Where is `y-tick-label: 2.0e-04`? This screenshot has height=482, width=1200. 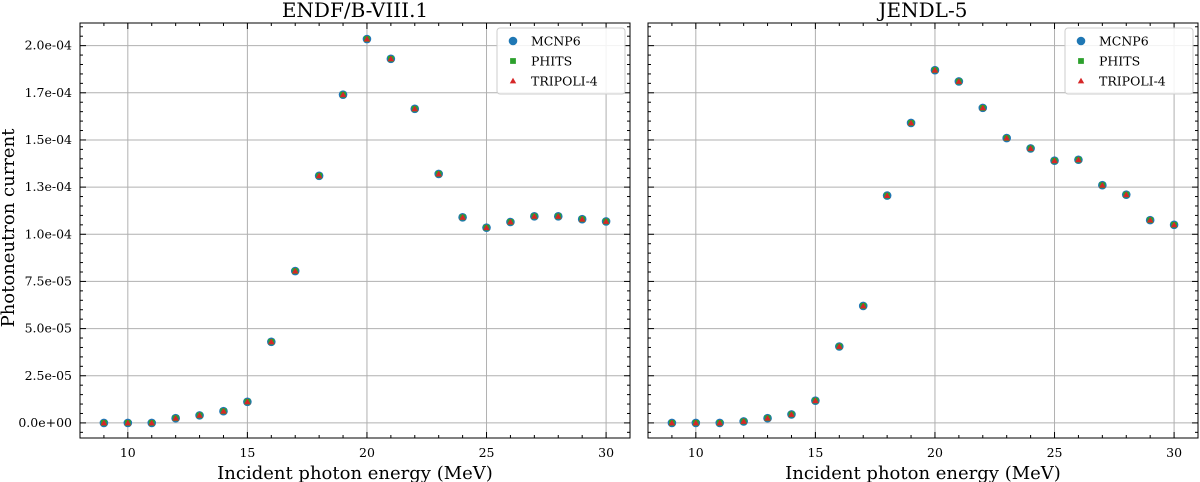 y-tick-label: 2.0e-04 is located at coordinates (48, 45).